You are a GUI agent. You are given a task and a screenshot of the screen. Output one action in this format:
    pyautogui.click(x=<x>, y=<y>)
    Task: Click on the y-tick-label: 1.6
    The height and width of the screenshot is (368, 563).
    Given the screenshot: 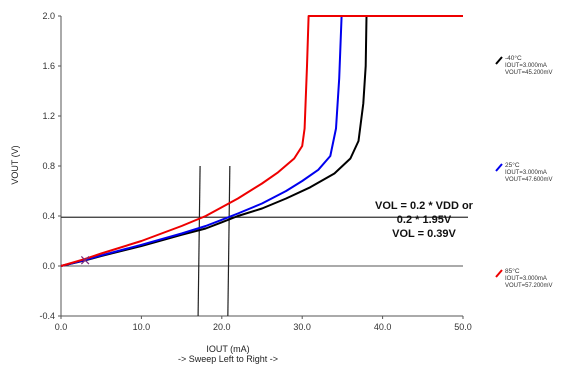 What is the action you would take?
    pyautogui.click(x=48, y=66)
    